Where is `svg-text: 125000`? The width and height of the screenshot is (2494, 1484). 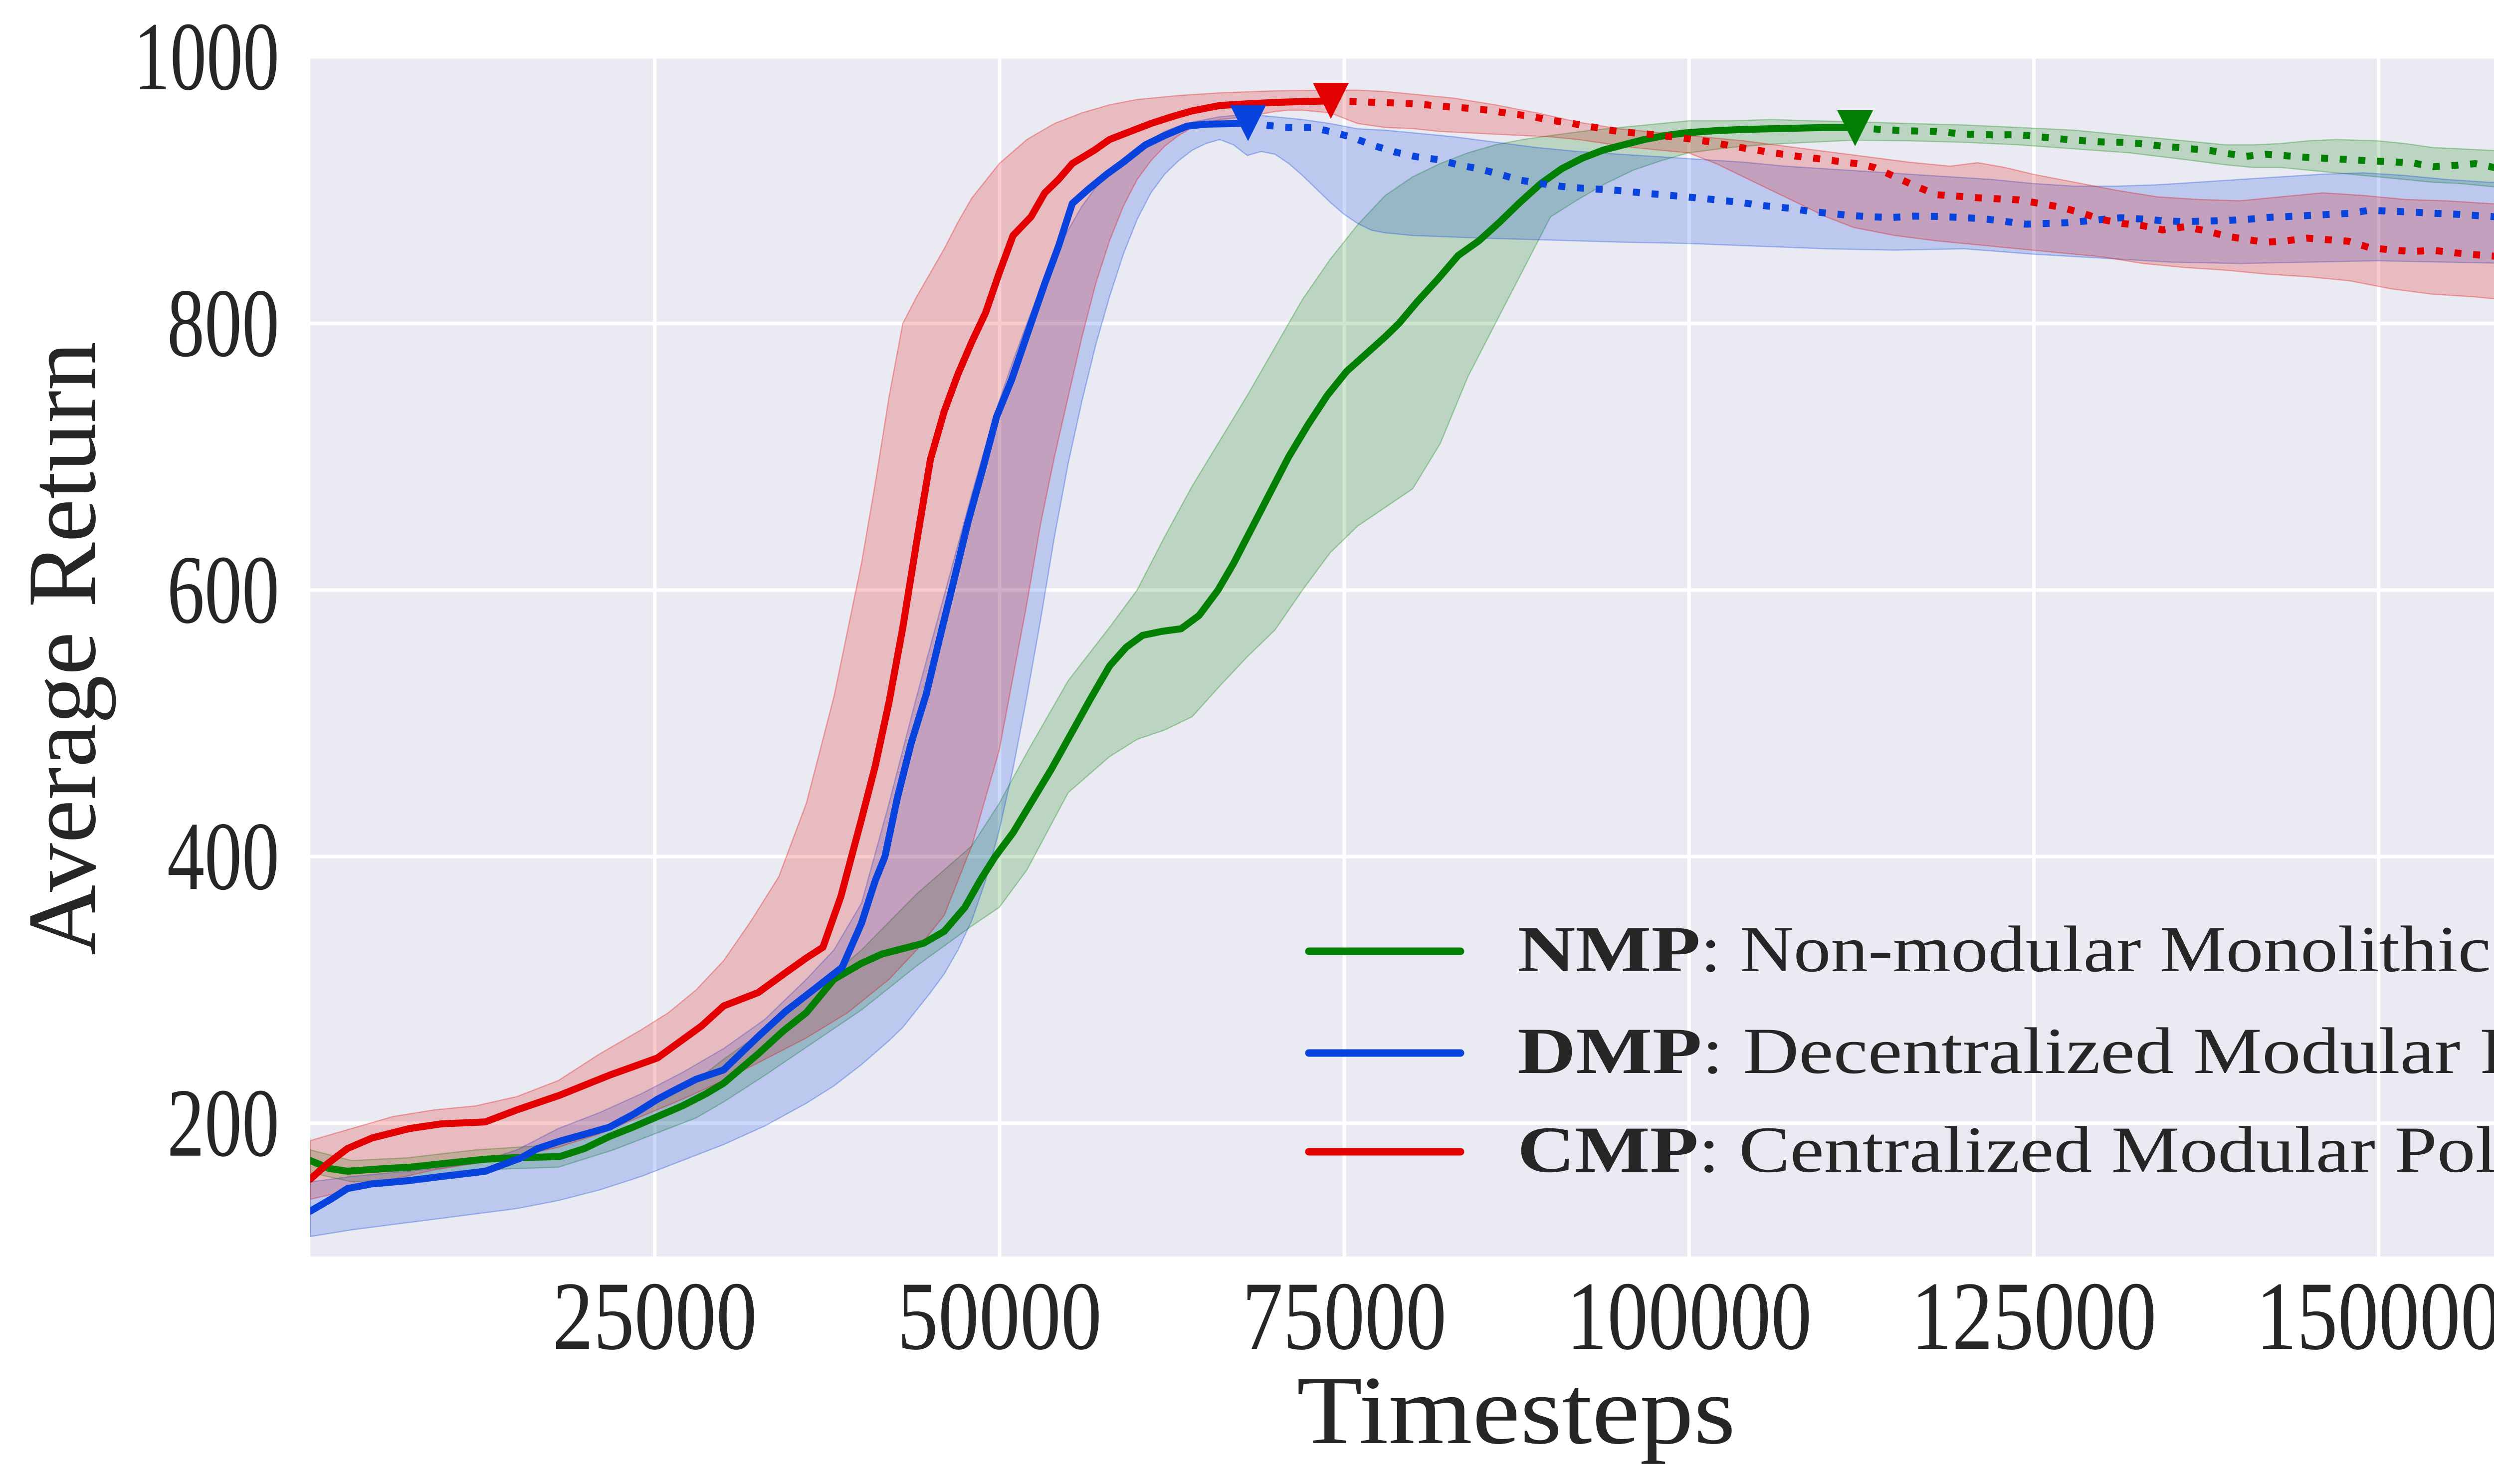 svg-text: 125000 is located at coordinates (2034, 1316).